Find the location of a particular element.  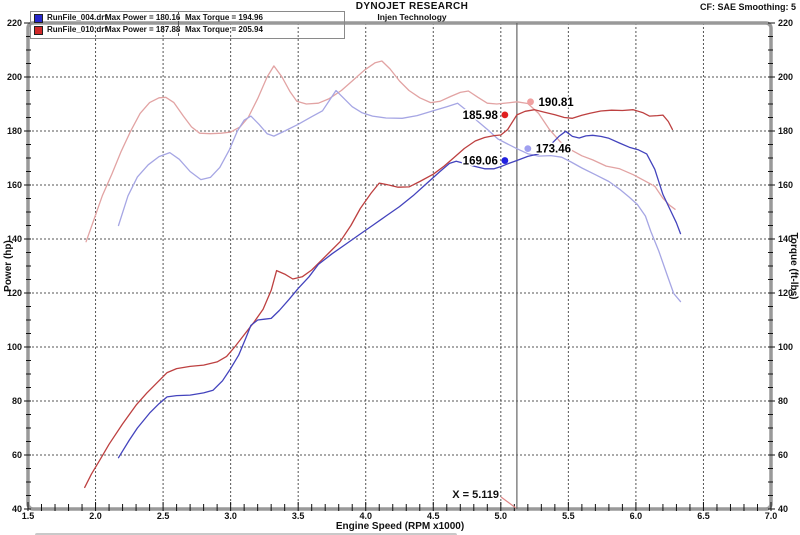

y-left-tick-label: 60 is located at coordinates (17, 455).